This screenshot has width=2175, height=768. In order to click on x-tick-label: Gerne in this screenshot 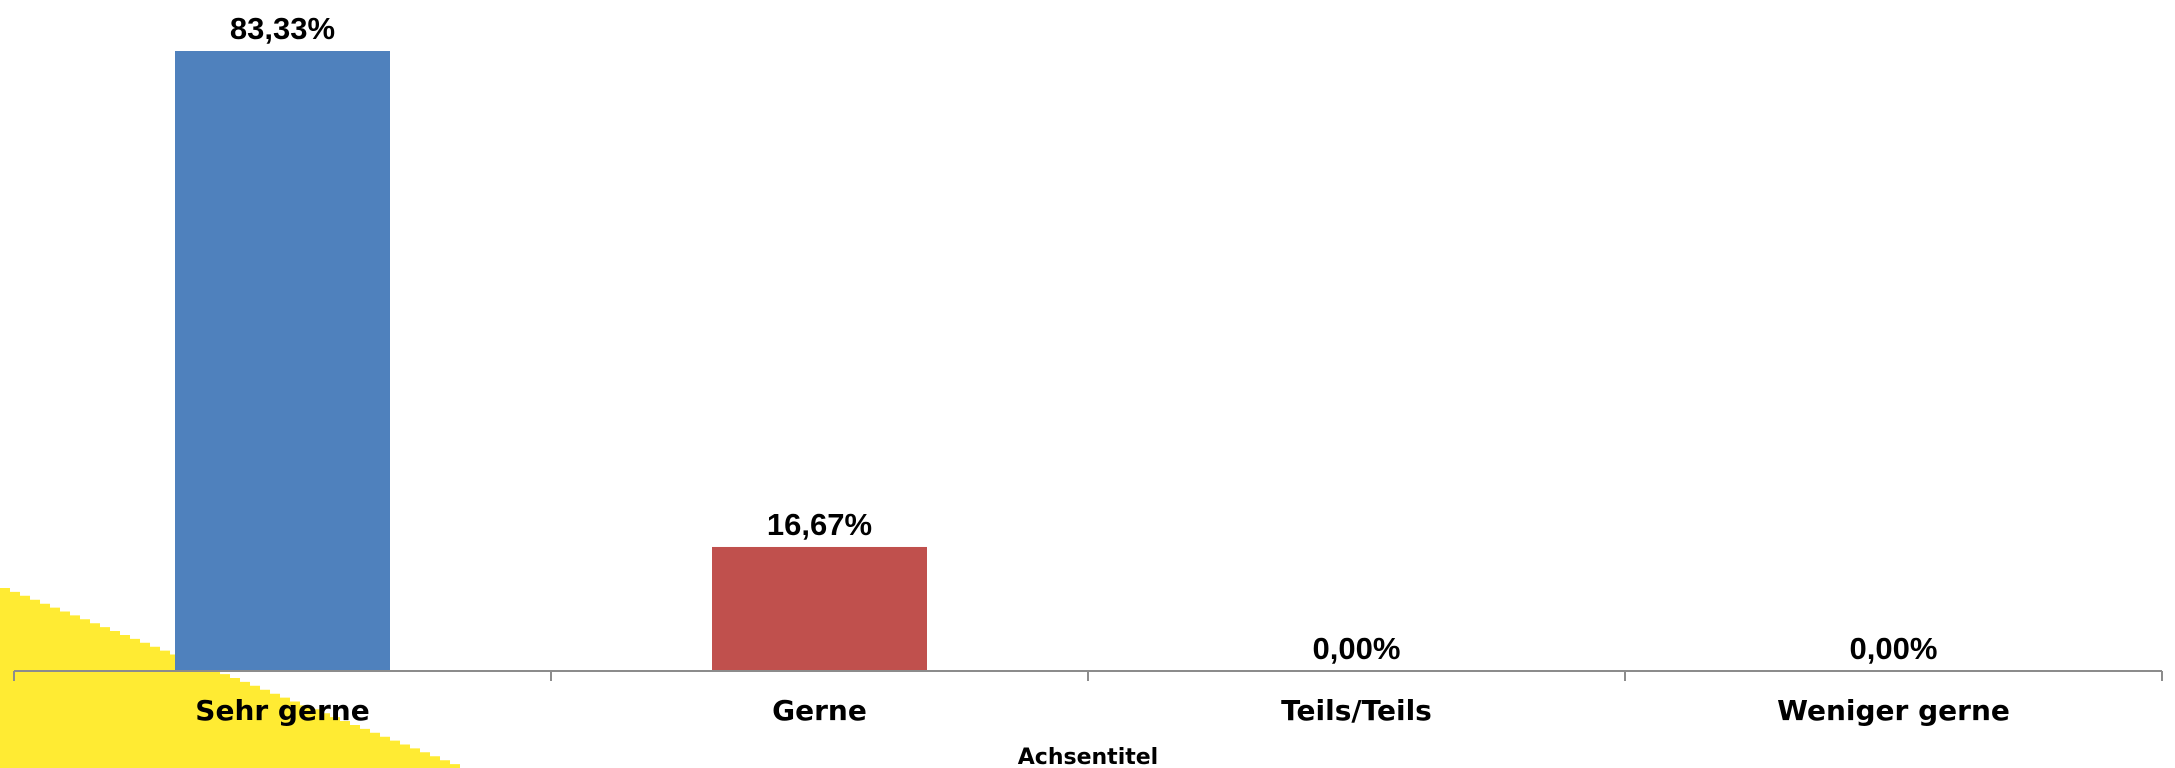, I will do `click(819, 710)`.